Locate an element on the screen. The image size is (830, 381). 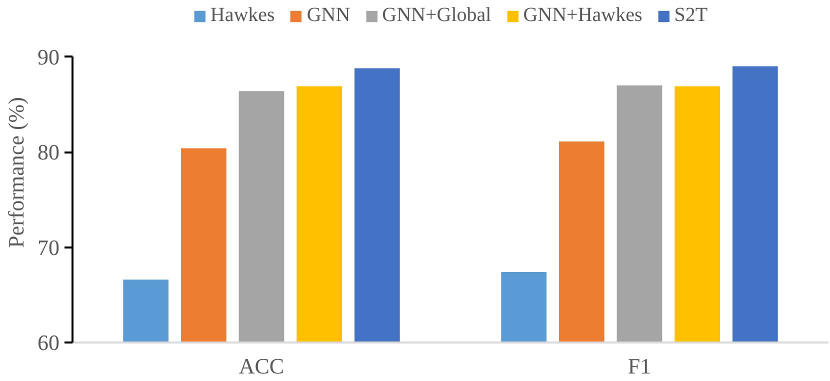
legend-label: GNN+Hawkes is located at coordinates (582, 15).